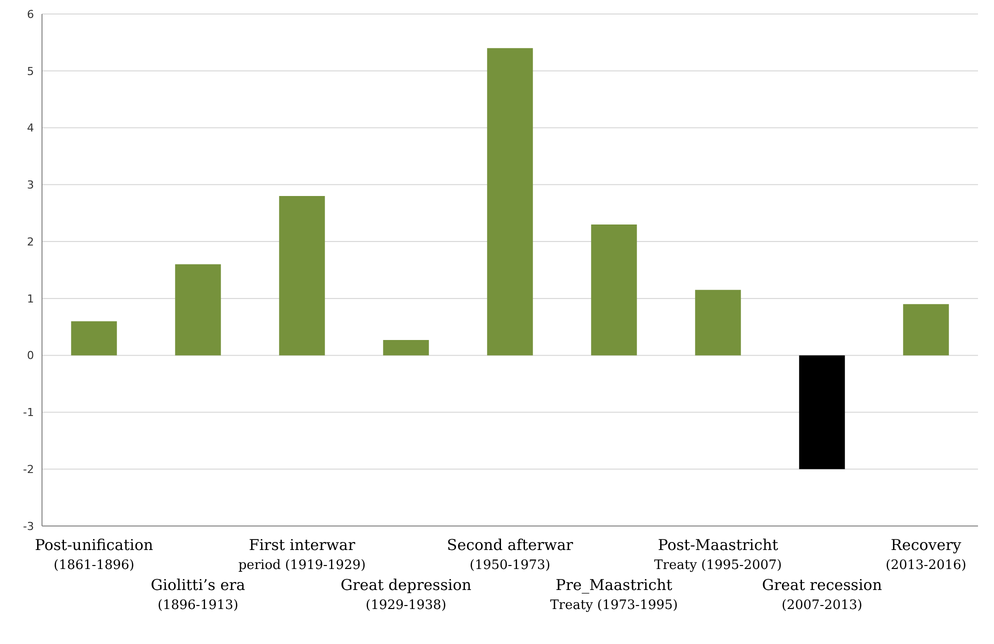 Image resolution: width=994 pixels, height=644 pixels. I want to click on x-tick-label: Giolitti’s era (1896-1913), so click(198, 594).